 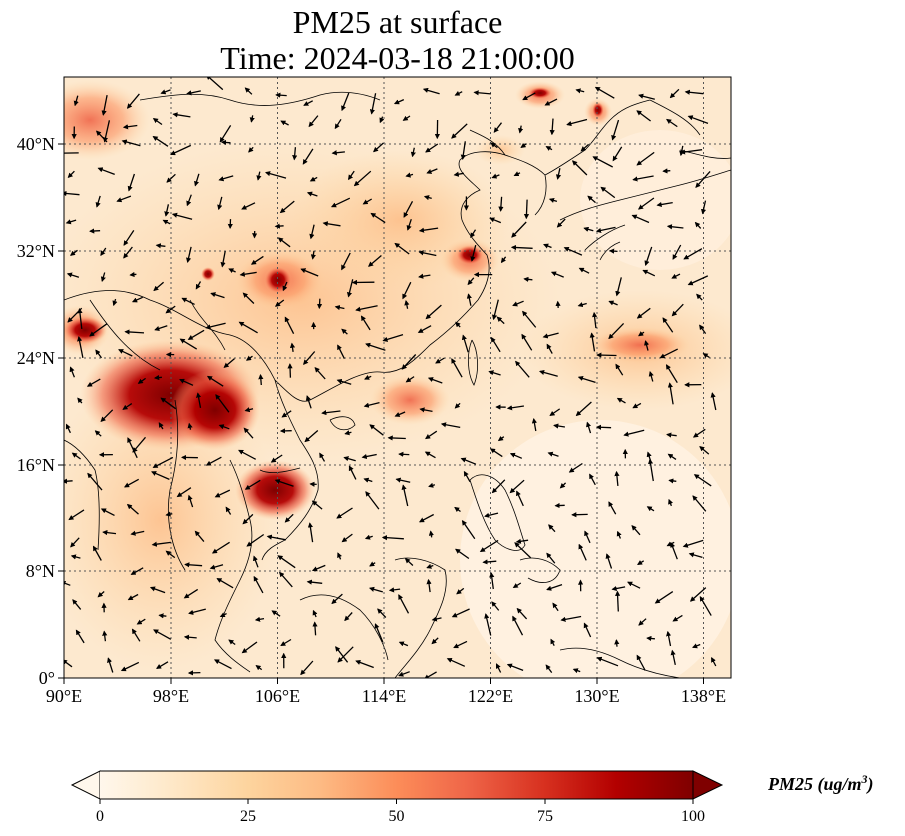 I want to click on colorbar-tick-label: 50, so click(x=397, y=816).